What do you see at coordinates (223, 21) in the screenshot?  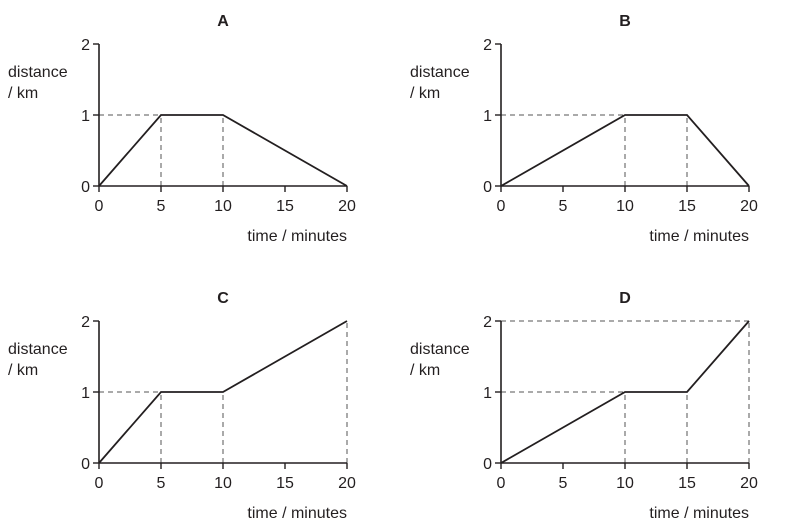 I see `chart-title: A` at bounding box center [223, 21].